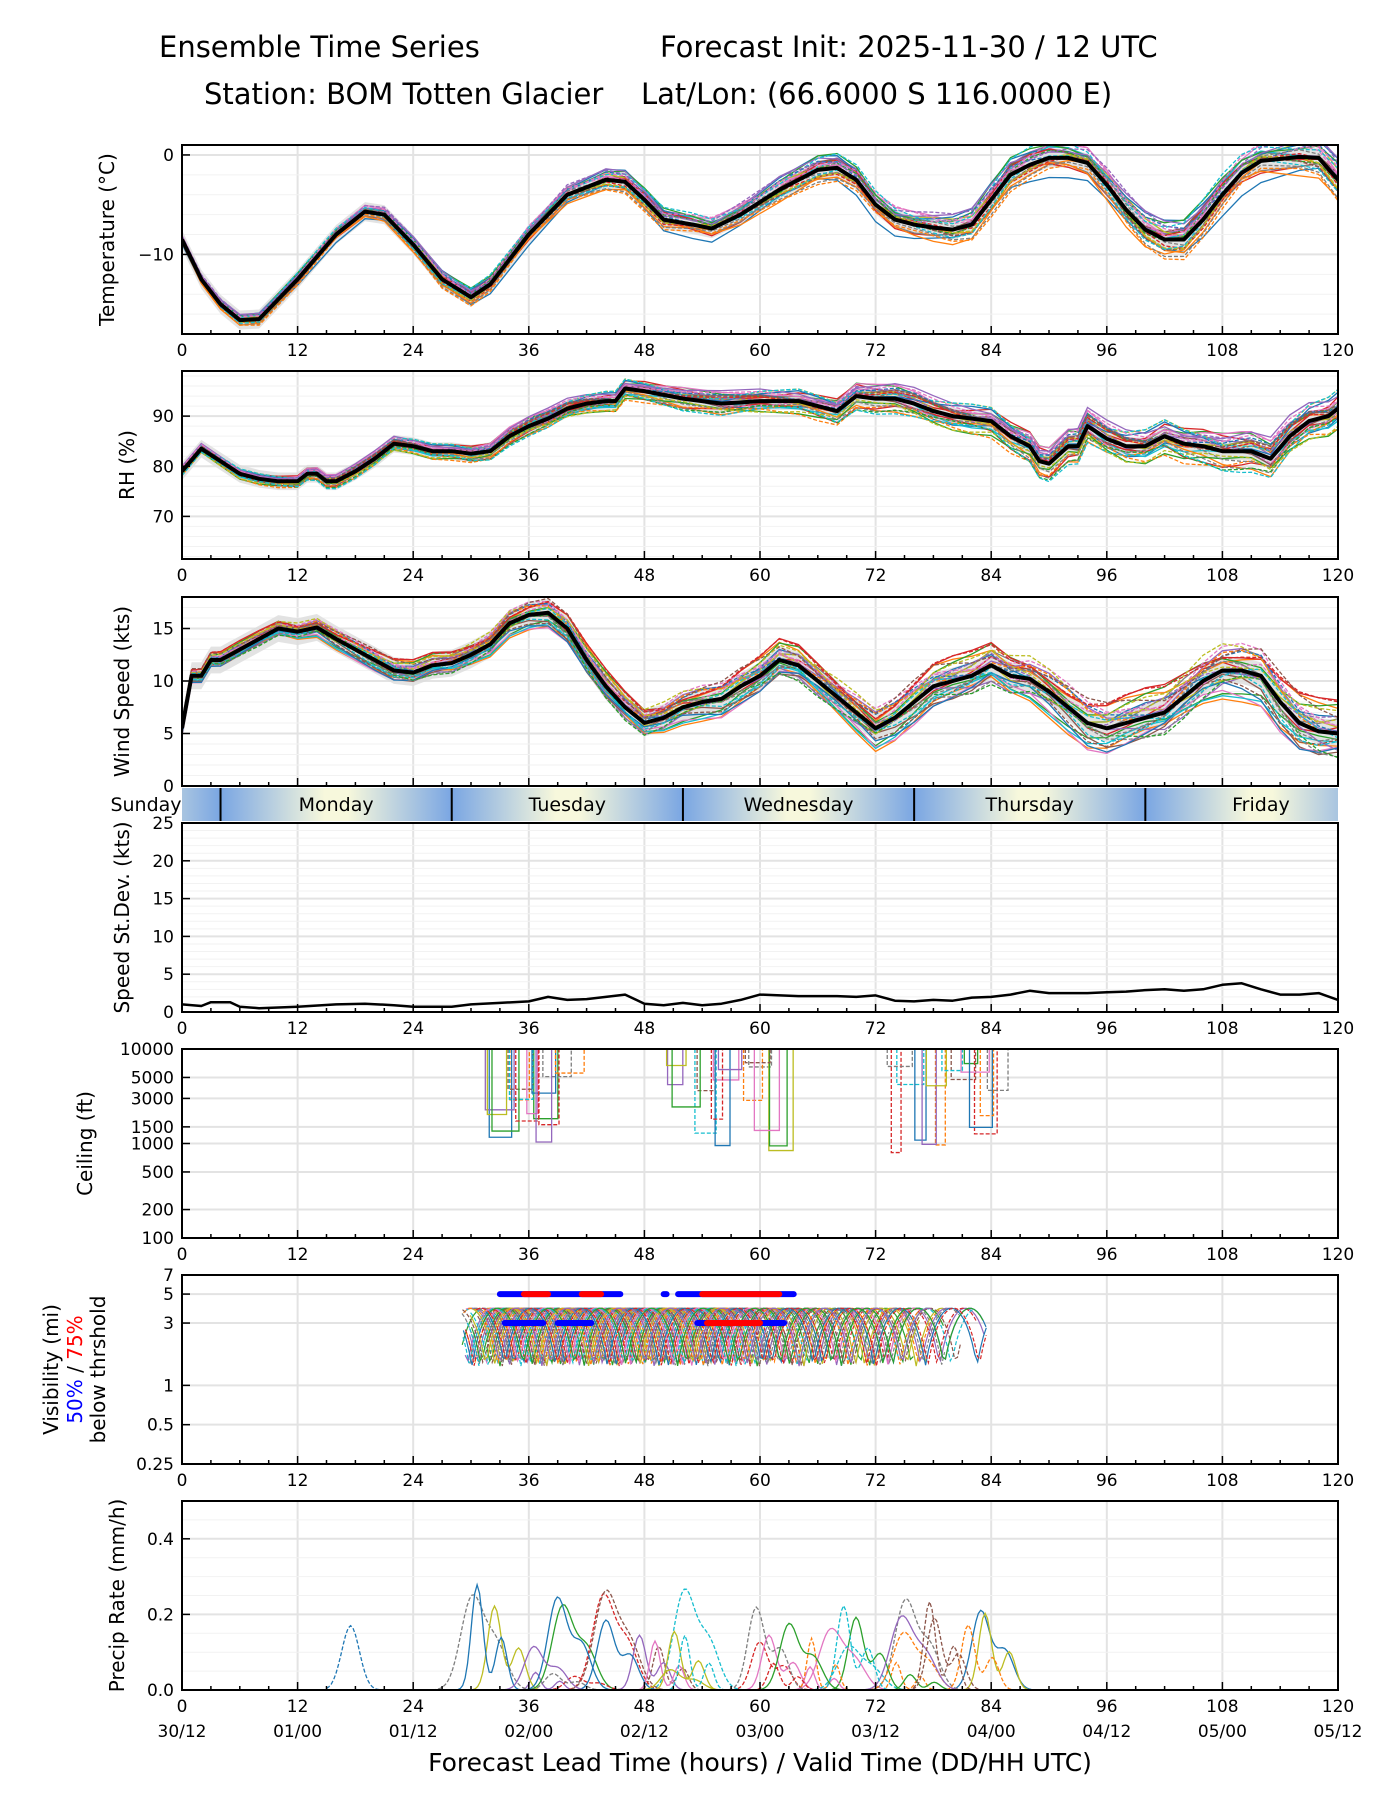 The image size is (1400, 1800). What do you see at coordinates (156, 255) in the screenshot?
I see `y-tick-label: −10` at bounding box center [156, 255].